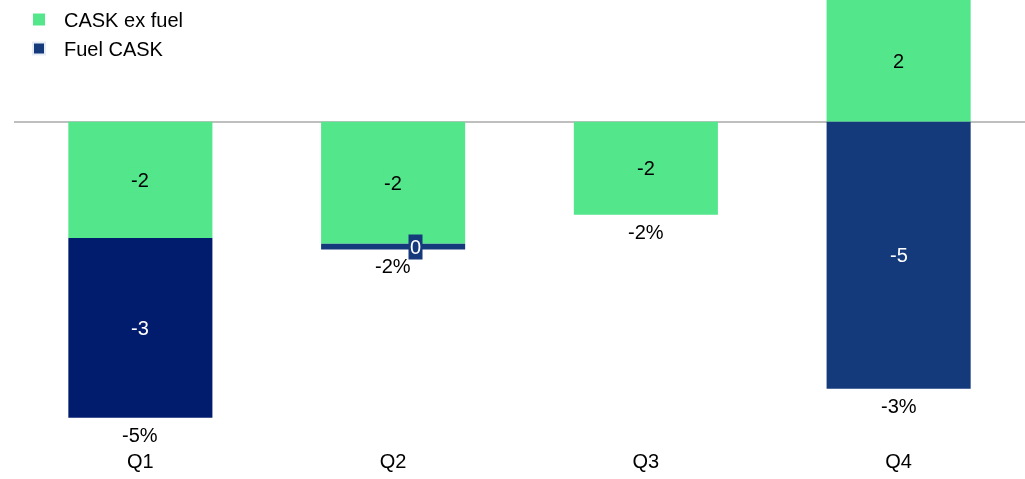  I want to click on total-label: -5%, so click(140, 435).